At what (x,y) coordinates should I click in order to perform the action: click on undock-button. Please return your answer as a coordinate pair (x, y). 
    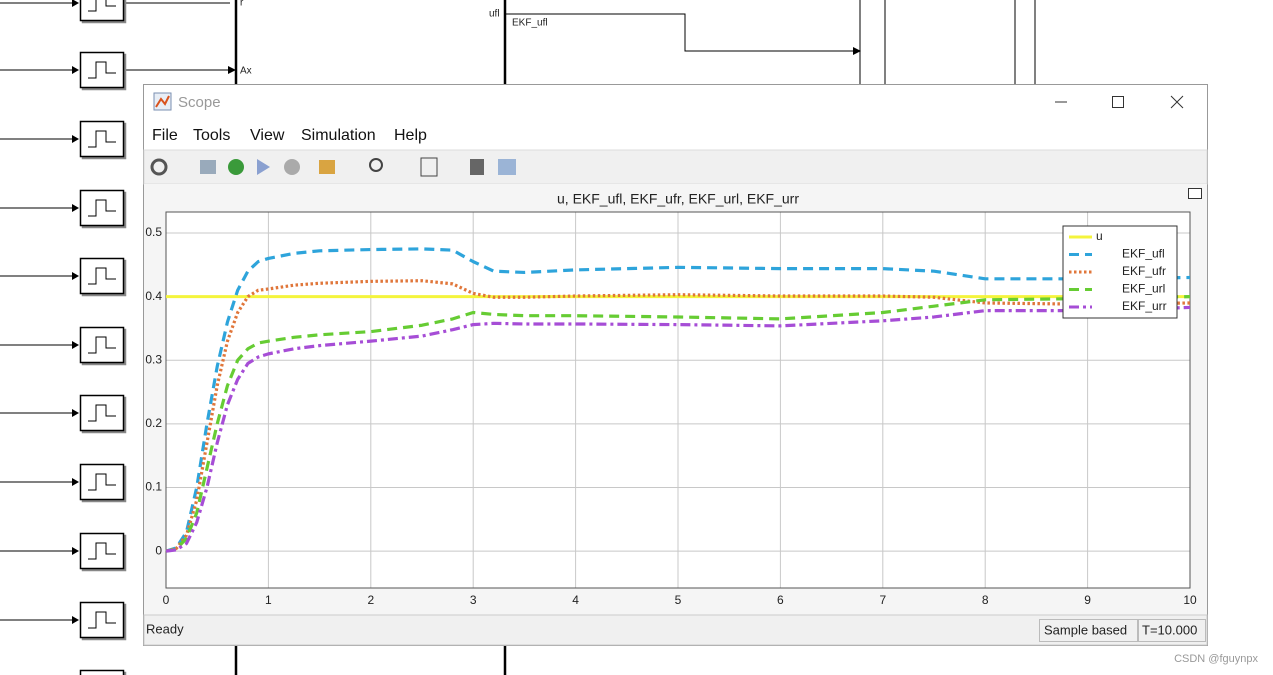
    Looking at the image, I should click on (1195, 193).